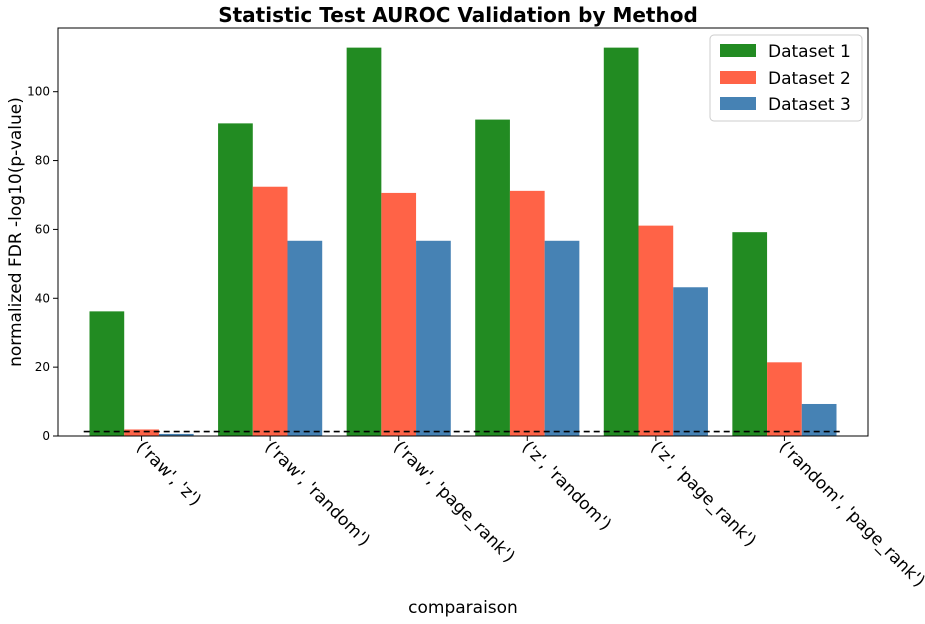 The image size is (925, 624). What do you see at coordinates (453, 501) in the screenshot?
I see `x-tick-label: ('raw', 'page_rank')` at bounding box center [453, 501].